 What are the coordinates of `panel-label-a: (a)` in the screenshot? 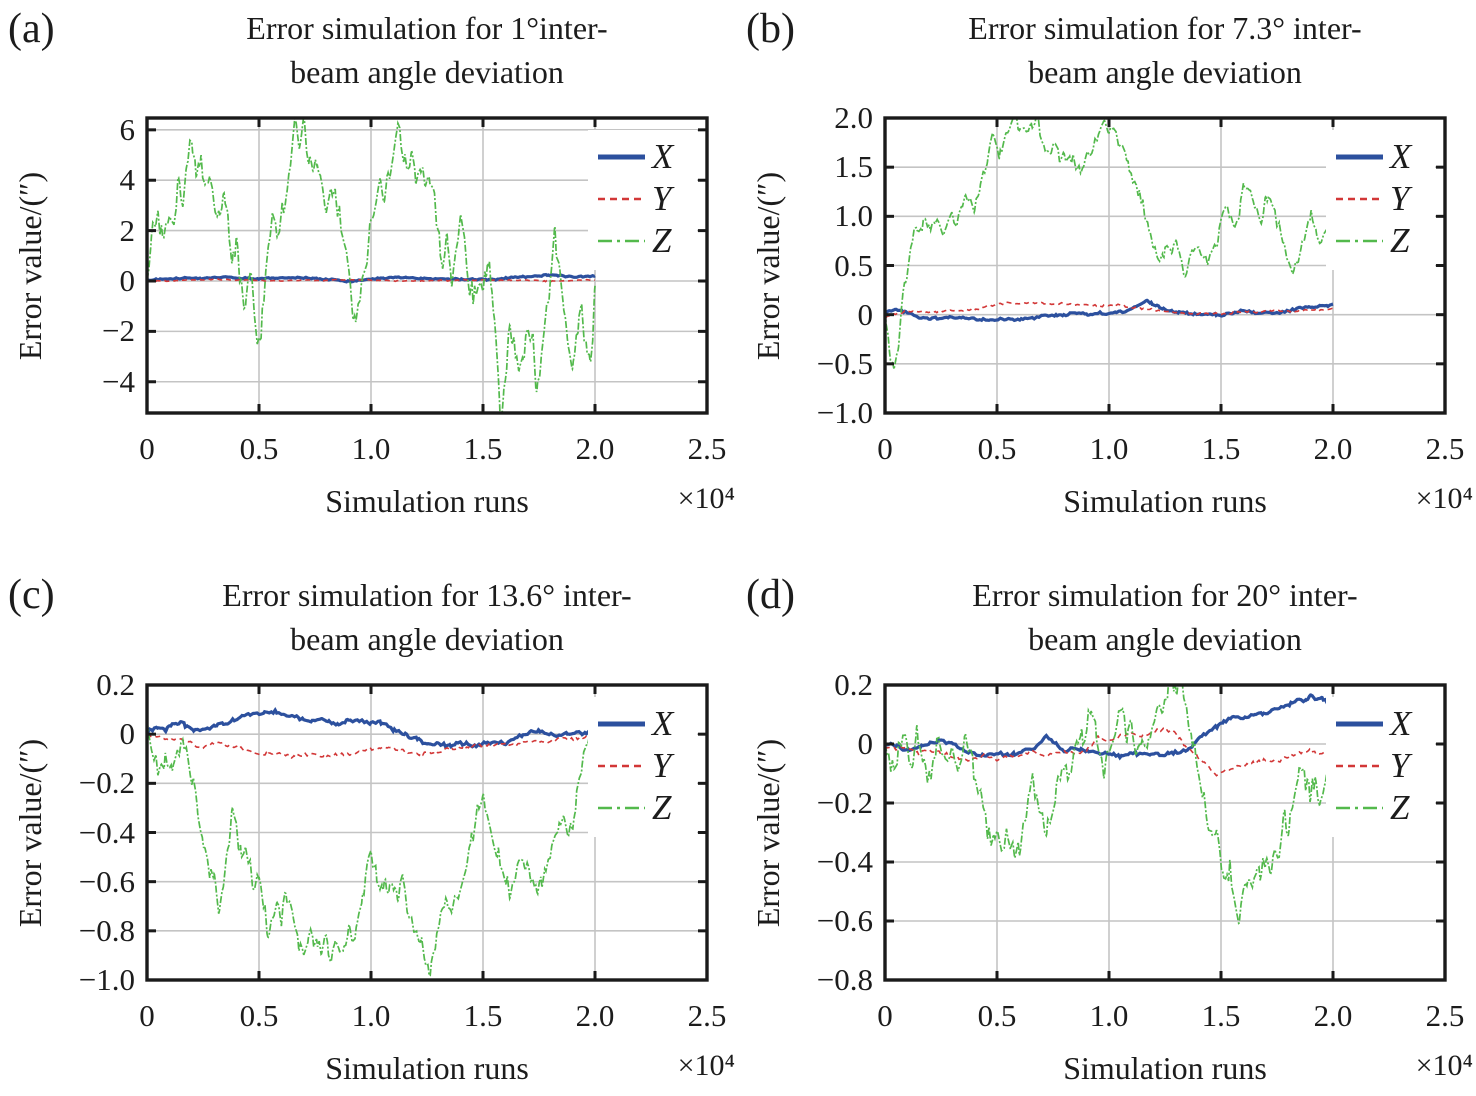 It's located at (31, 29).